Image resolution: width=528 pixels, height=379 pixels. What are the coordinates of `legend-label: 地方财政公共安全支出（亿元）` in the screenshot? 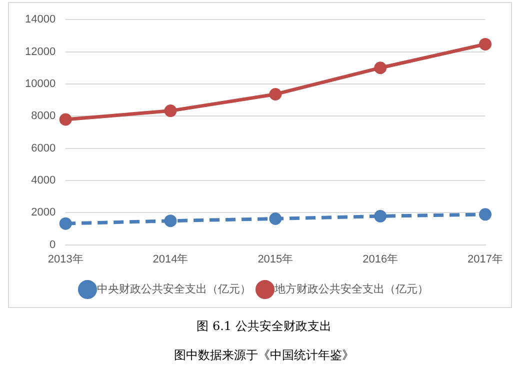 It's located at (351, 289).